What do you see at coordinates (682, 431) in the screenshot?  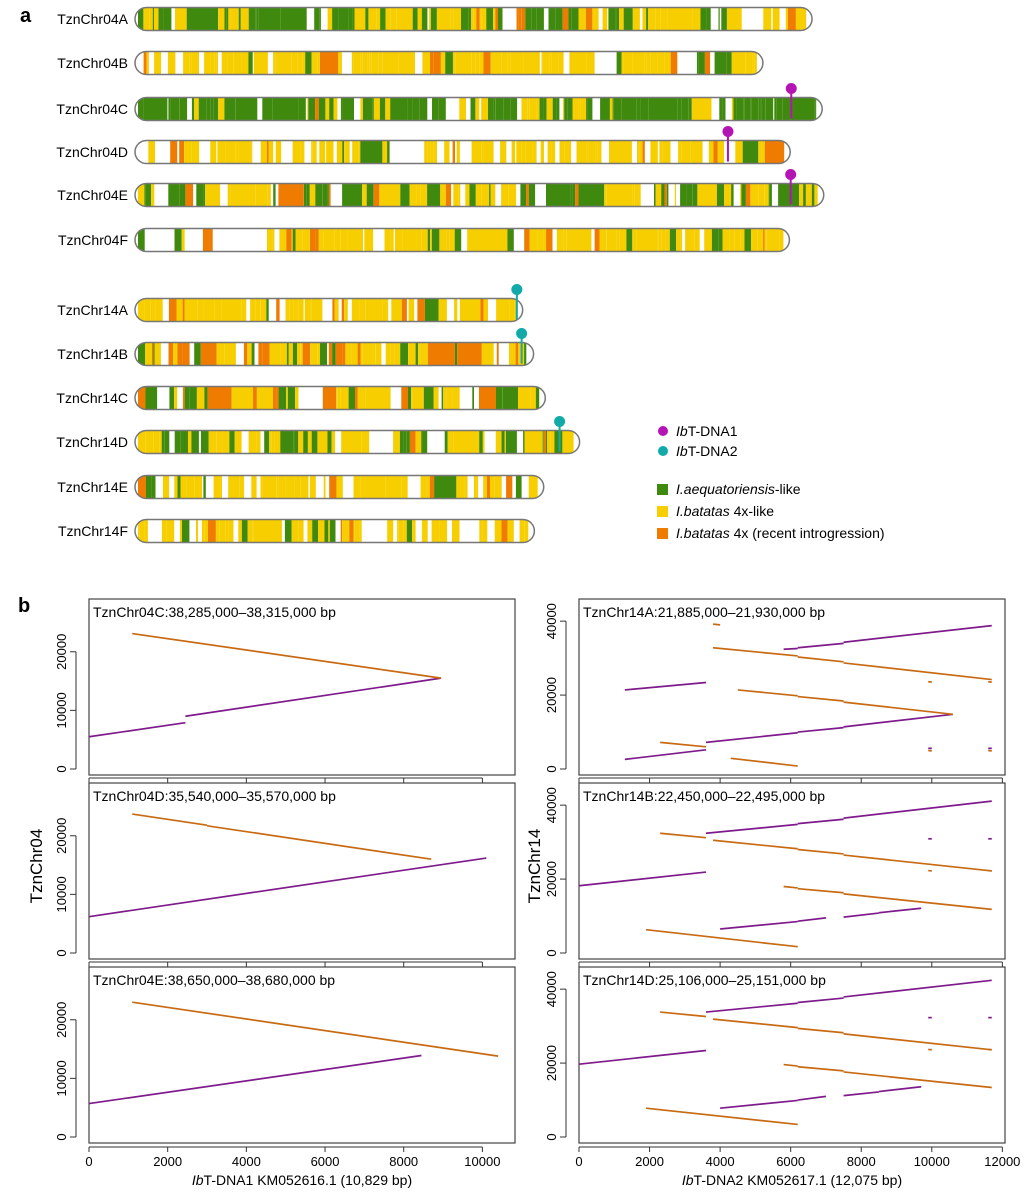 I see `tdna1-legend-prefix: Ib` at bounding box center [682, 431].